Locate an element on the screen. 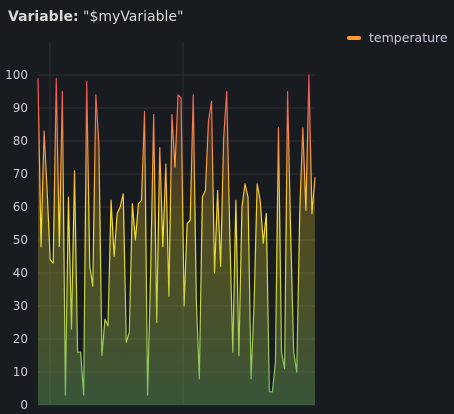 The height and width of the screenshot is (414, 454). panel-title-label: Variable: is located at coordinates (43, 17).